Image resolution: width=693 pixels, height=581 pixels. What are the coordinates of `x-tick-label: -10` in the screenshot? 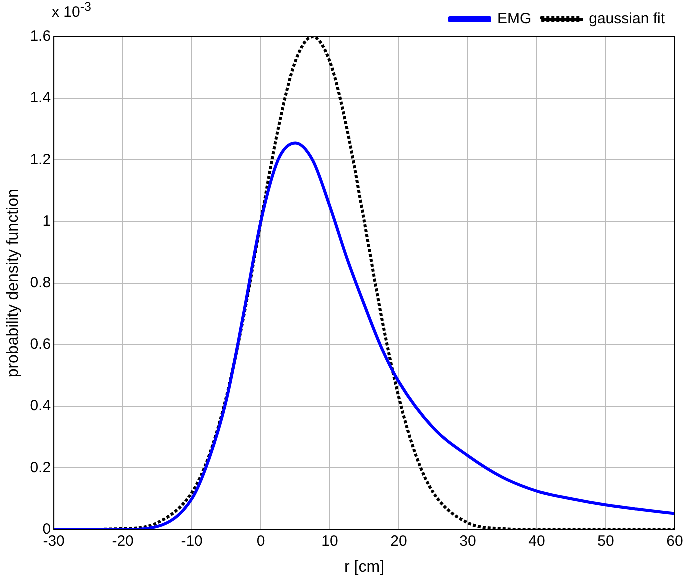 It's located at (192, 541).